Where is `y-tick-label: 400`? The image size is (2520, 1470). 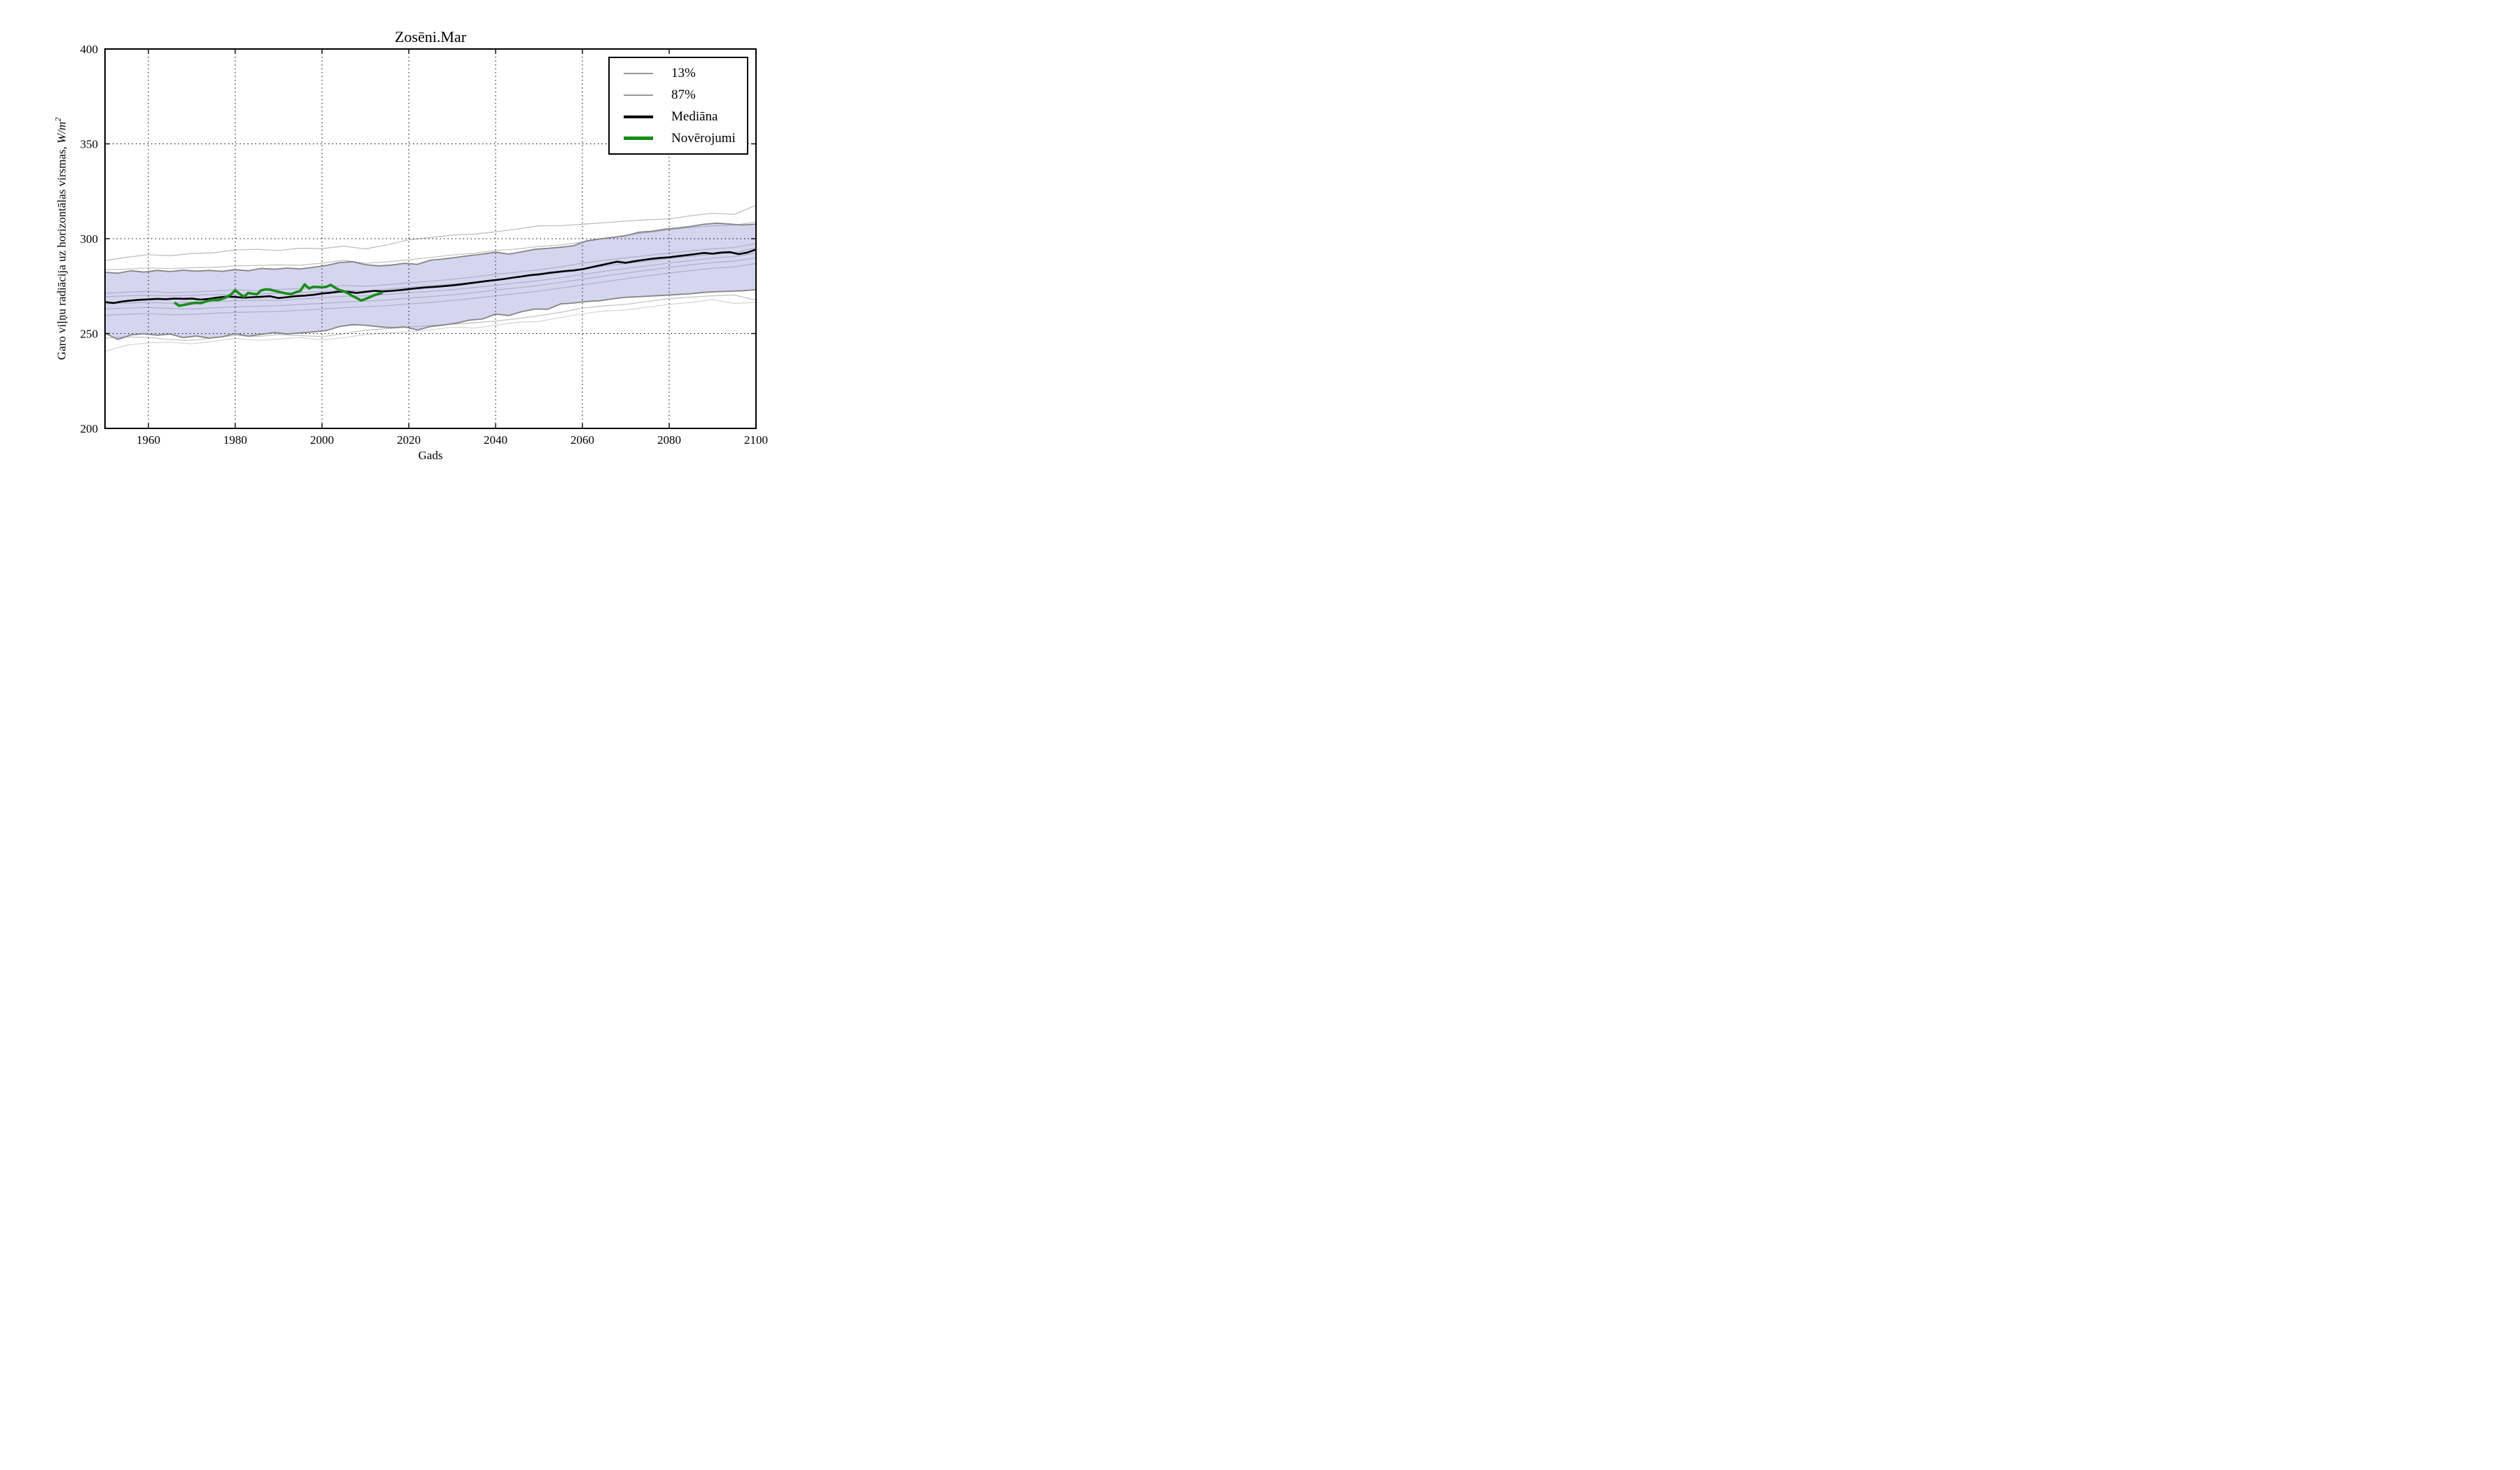
y-tick-label: 400 is located at coordinates (89, 49).